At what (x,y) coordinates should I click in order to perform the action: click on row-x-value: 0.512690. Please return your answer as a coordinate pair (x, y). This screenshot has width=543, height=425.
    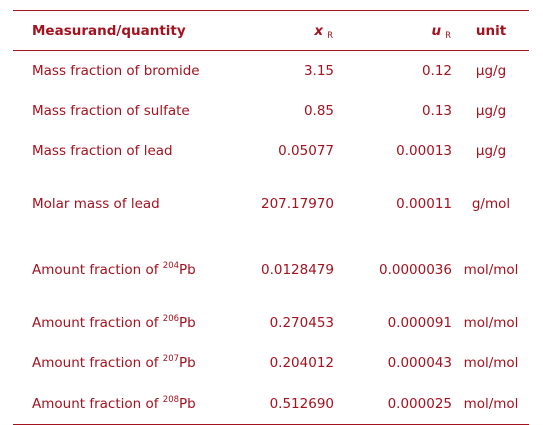
    Looking at the image, I should click on (301, 403).